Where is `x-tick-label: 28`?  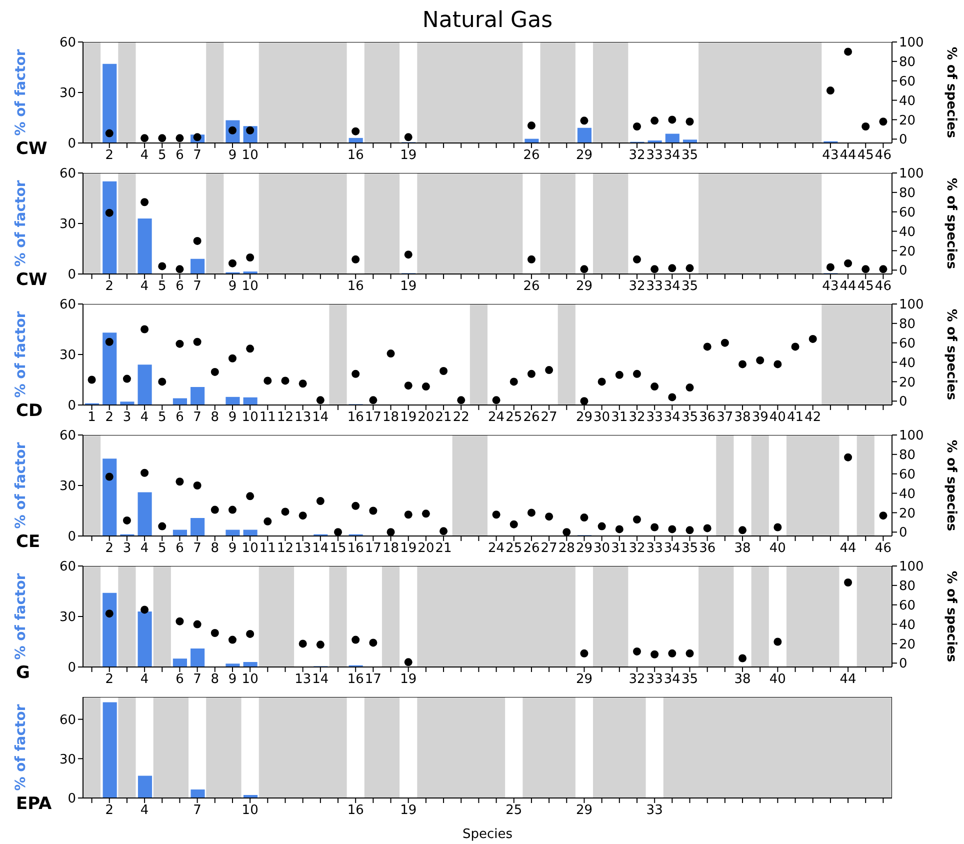
x-tick-label: 28 is located at coordinates (566, 548).